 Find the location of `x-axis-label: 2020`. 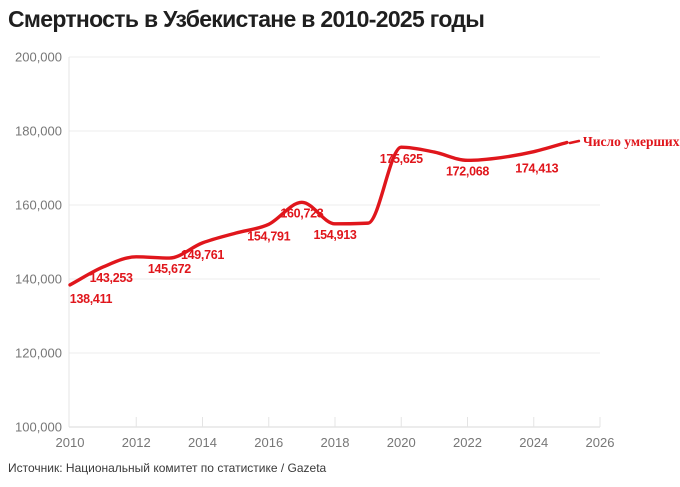

x-axis-label: 2020 is located at coordinates (401, 442).